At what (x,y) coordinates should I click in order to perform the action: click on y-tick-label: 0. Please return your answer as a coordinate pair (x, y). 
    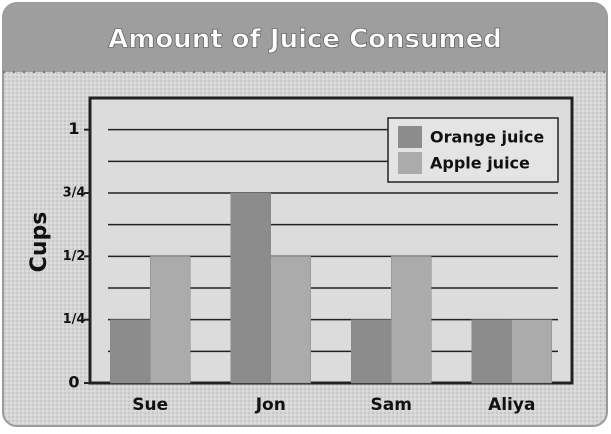
    Looking at the image, I should click on (73, 382).